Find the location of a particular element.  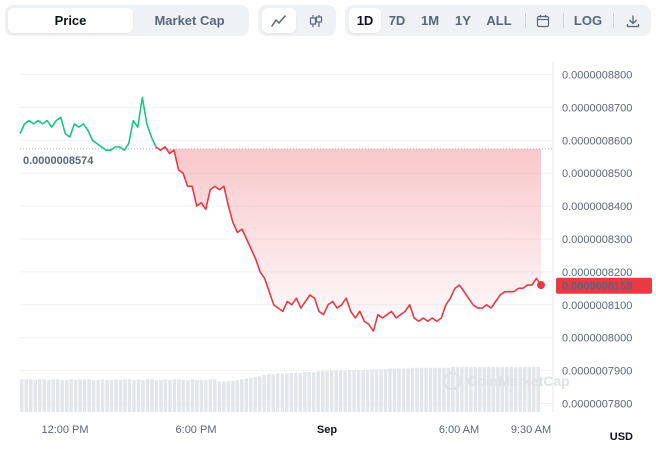

range-1d-button: 1D is located at coordinates (365, 20).